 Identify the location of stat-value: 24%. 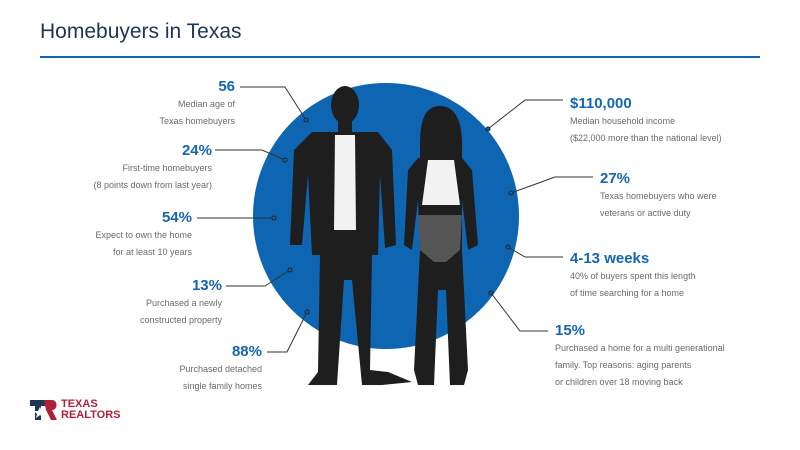
(196, 150).